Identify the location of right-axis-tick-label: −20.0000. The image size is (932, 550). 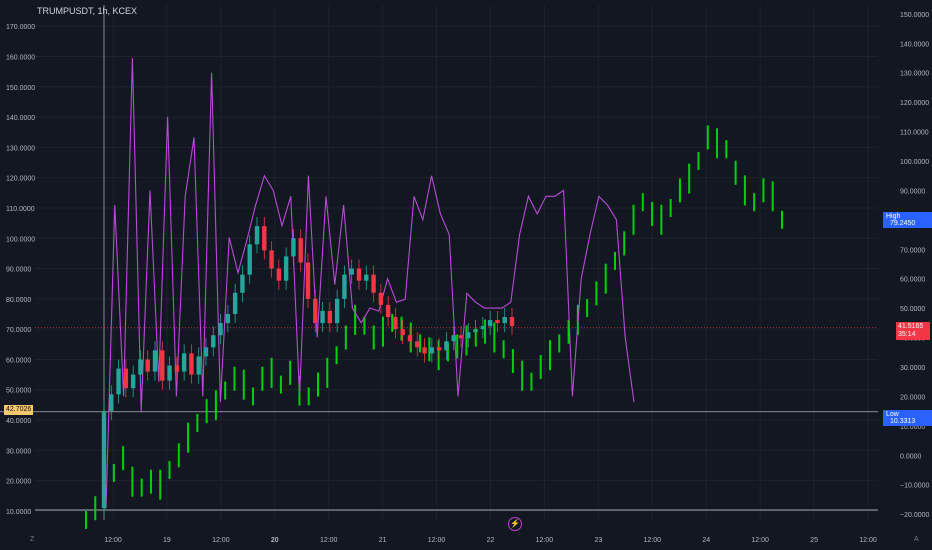
(914, 515).